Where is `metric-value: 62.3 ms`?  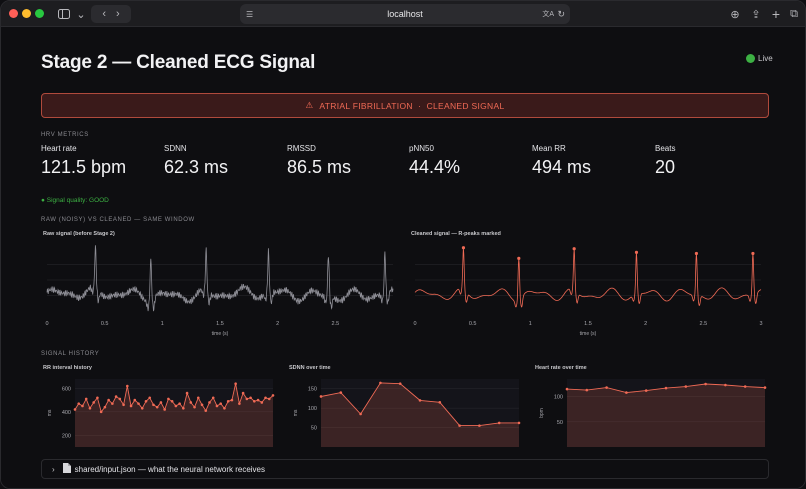
metric-value: 62.3 ms is located at coordinates (196, 167).